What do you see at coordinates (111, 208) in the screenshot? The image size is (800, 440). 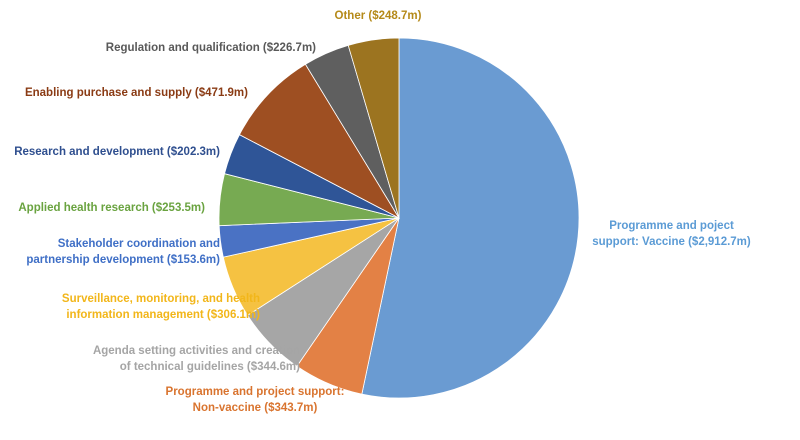 I see `slice-label-line: Applied health research ($253.5m)` at bounding box center [111, 208].